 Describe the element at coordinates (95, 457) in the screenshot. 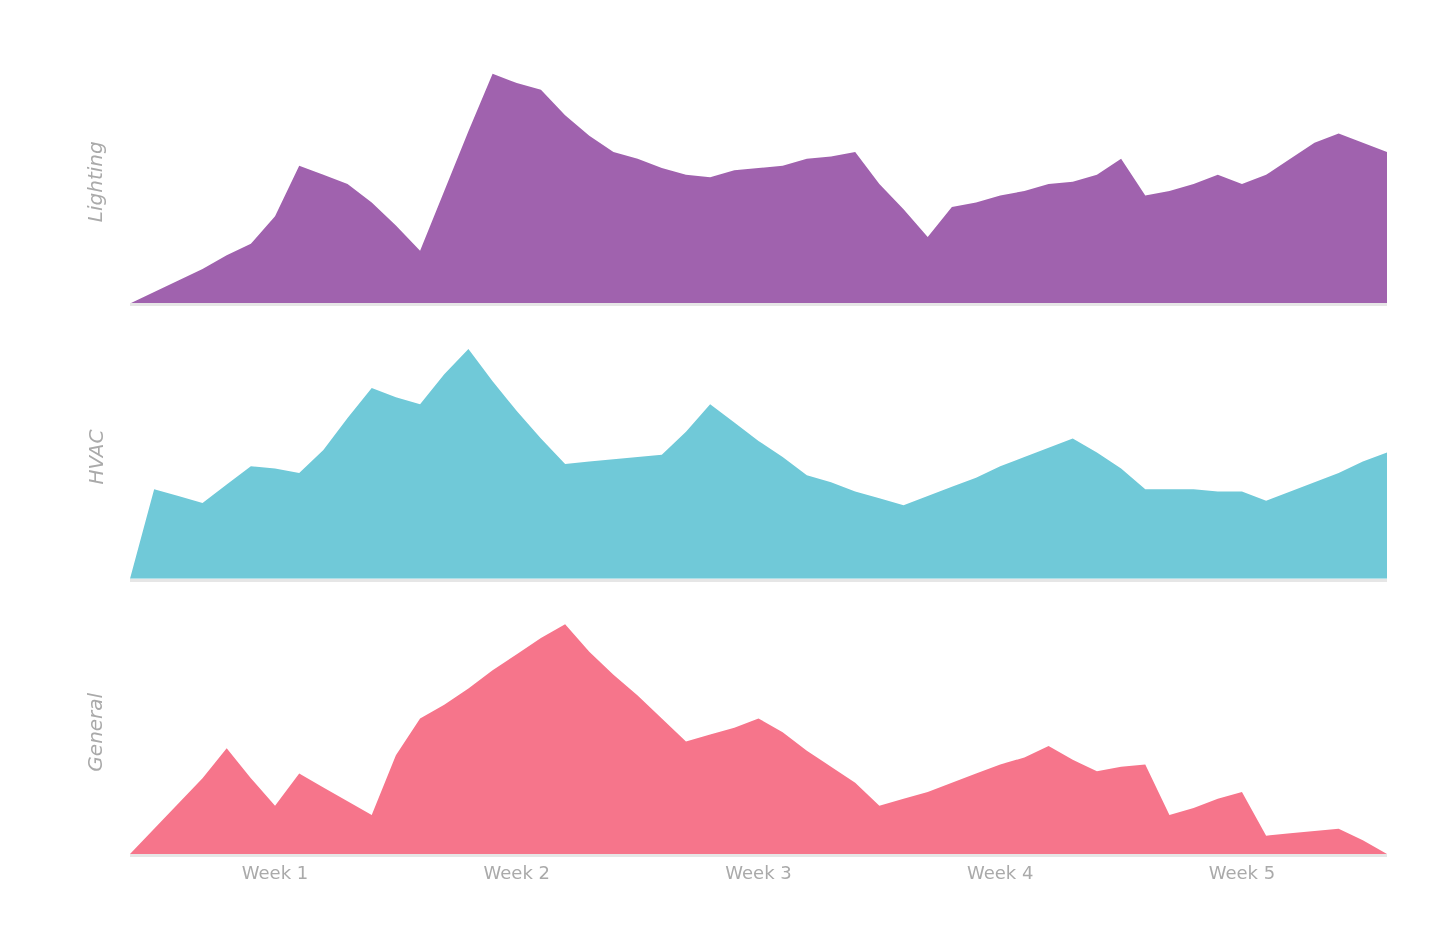

I see `text: HVAC` at that location.